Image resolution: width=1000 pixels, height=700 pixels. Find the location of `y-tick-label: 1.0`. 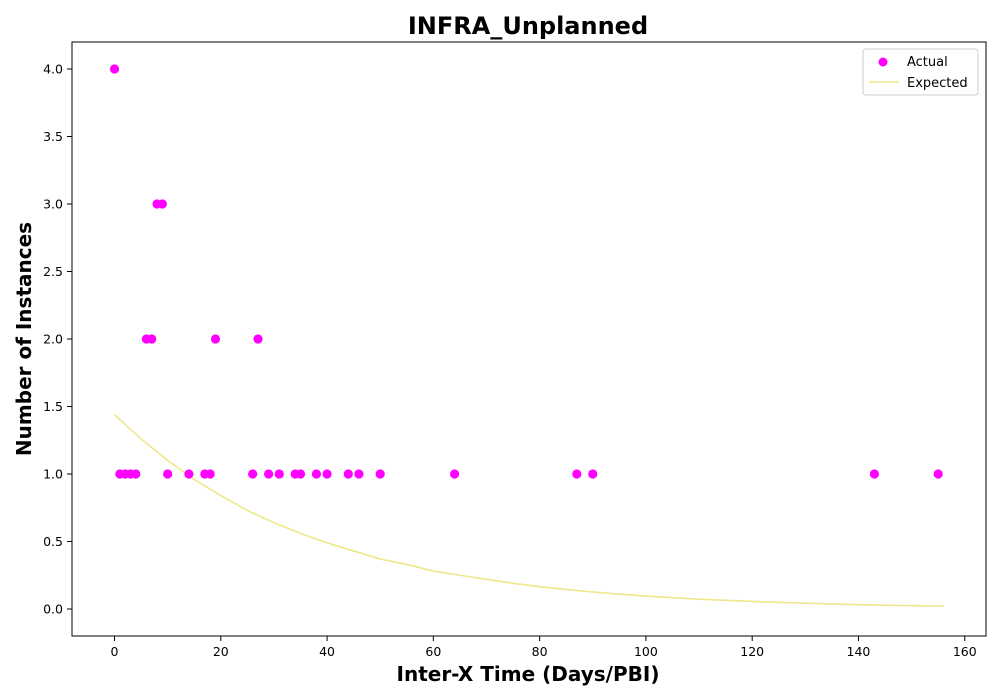

y-tick-label: 1.0 is located at coordinates (53, 474).